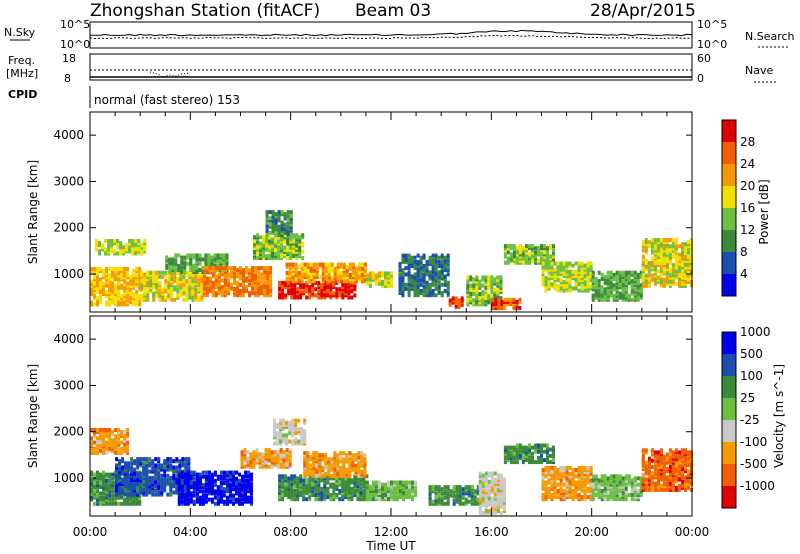 The image size is (800, 554). I want to click on y-tick-label: 1000, so click(68, 274).